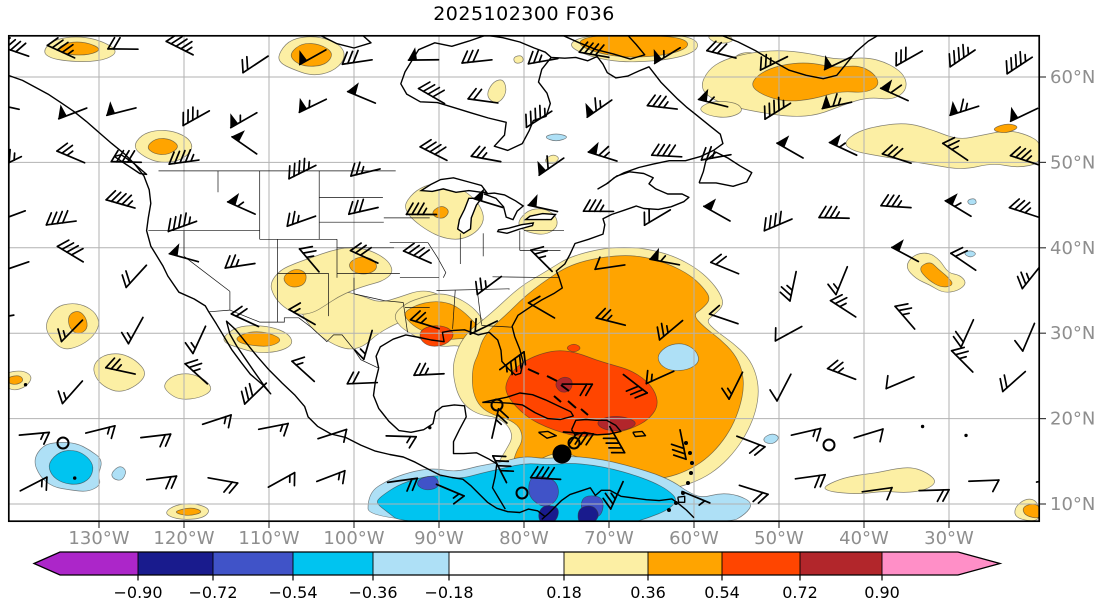 The height and width of the screenshot is (615, 1105). Describe the element at coordinates (779, 538) in the screenshot. I see `lon-tick-label: 50°W` at that location.